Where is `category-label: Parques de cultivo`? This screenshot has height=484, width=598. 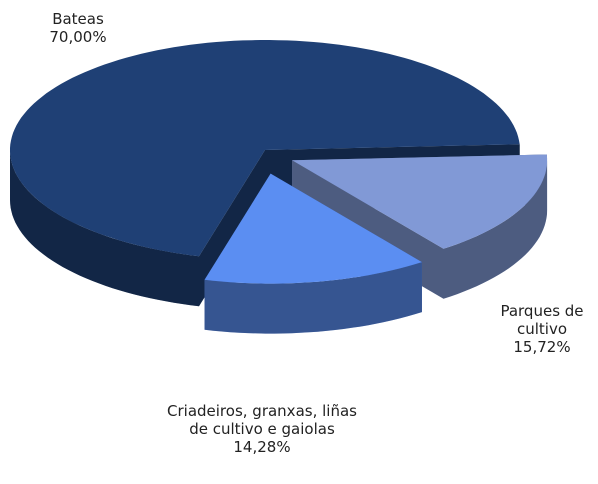 category-label: Parques de cultivo is located at coordinates (542, 320).